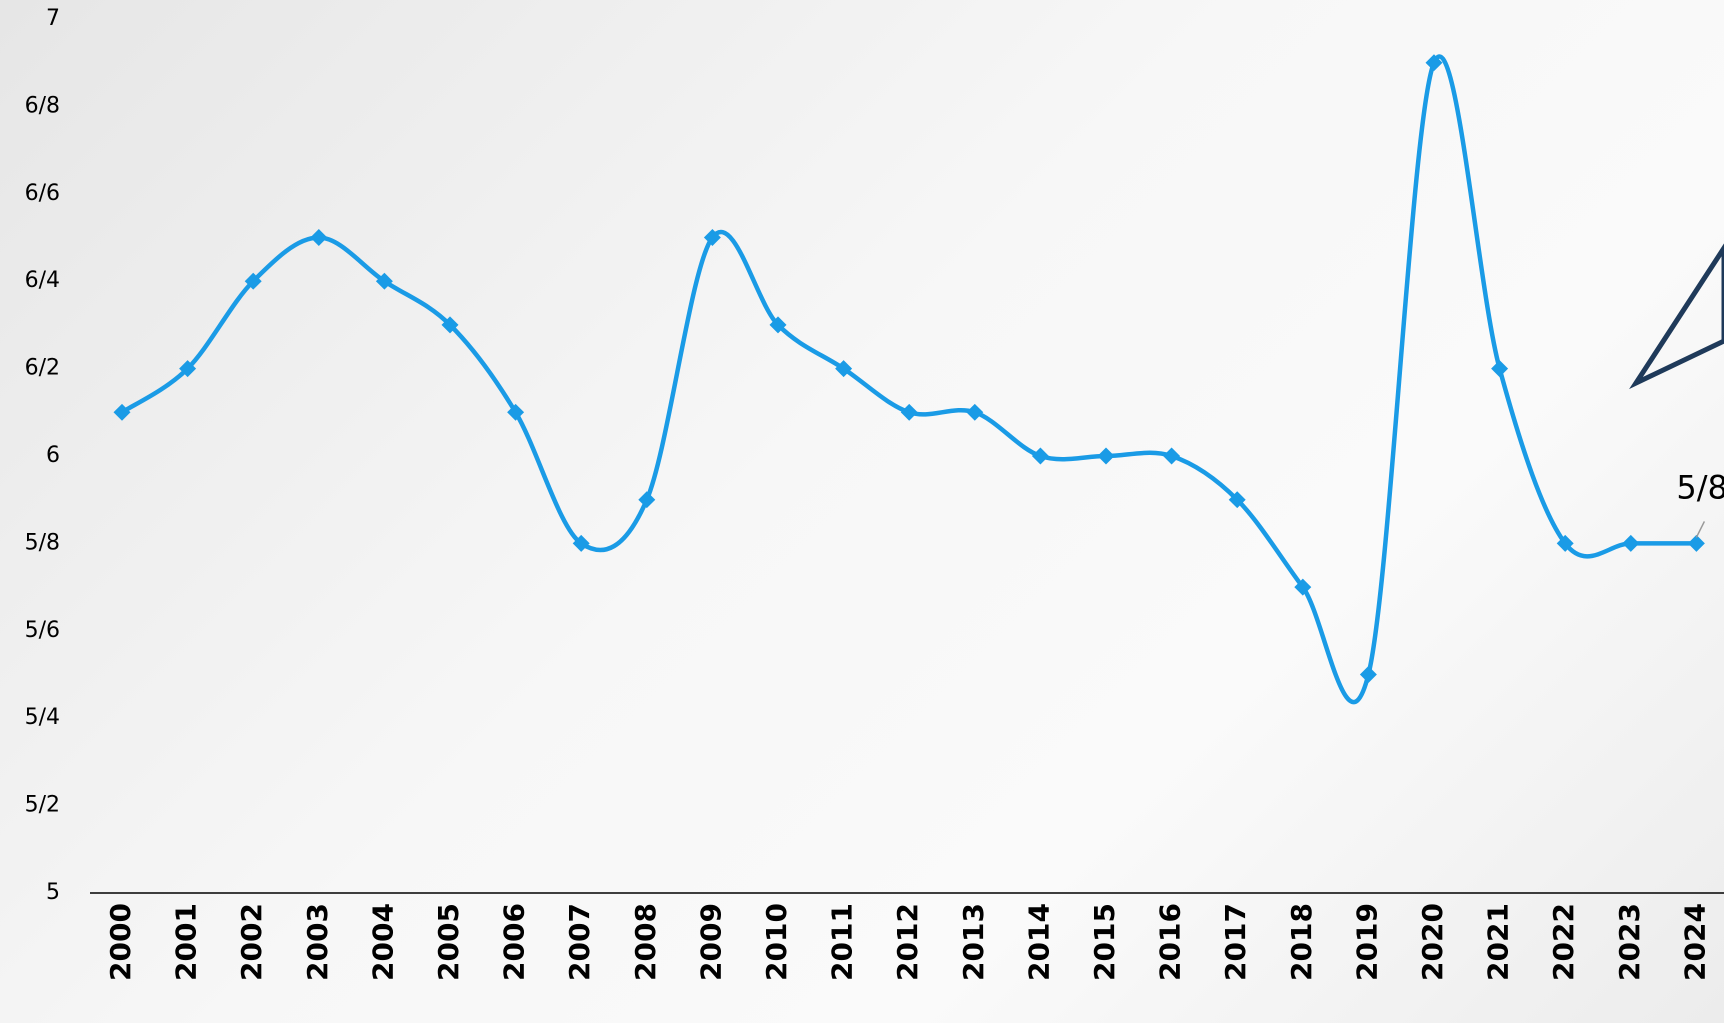  I want to click on x-tick-label: 2008, so click(645, 942).